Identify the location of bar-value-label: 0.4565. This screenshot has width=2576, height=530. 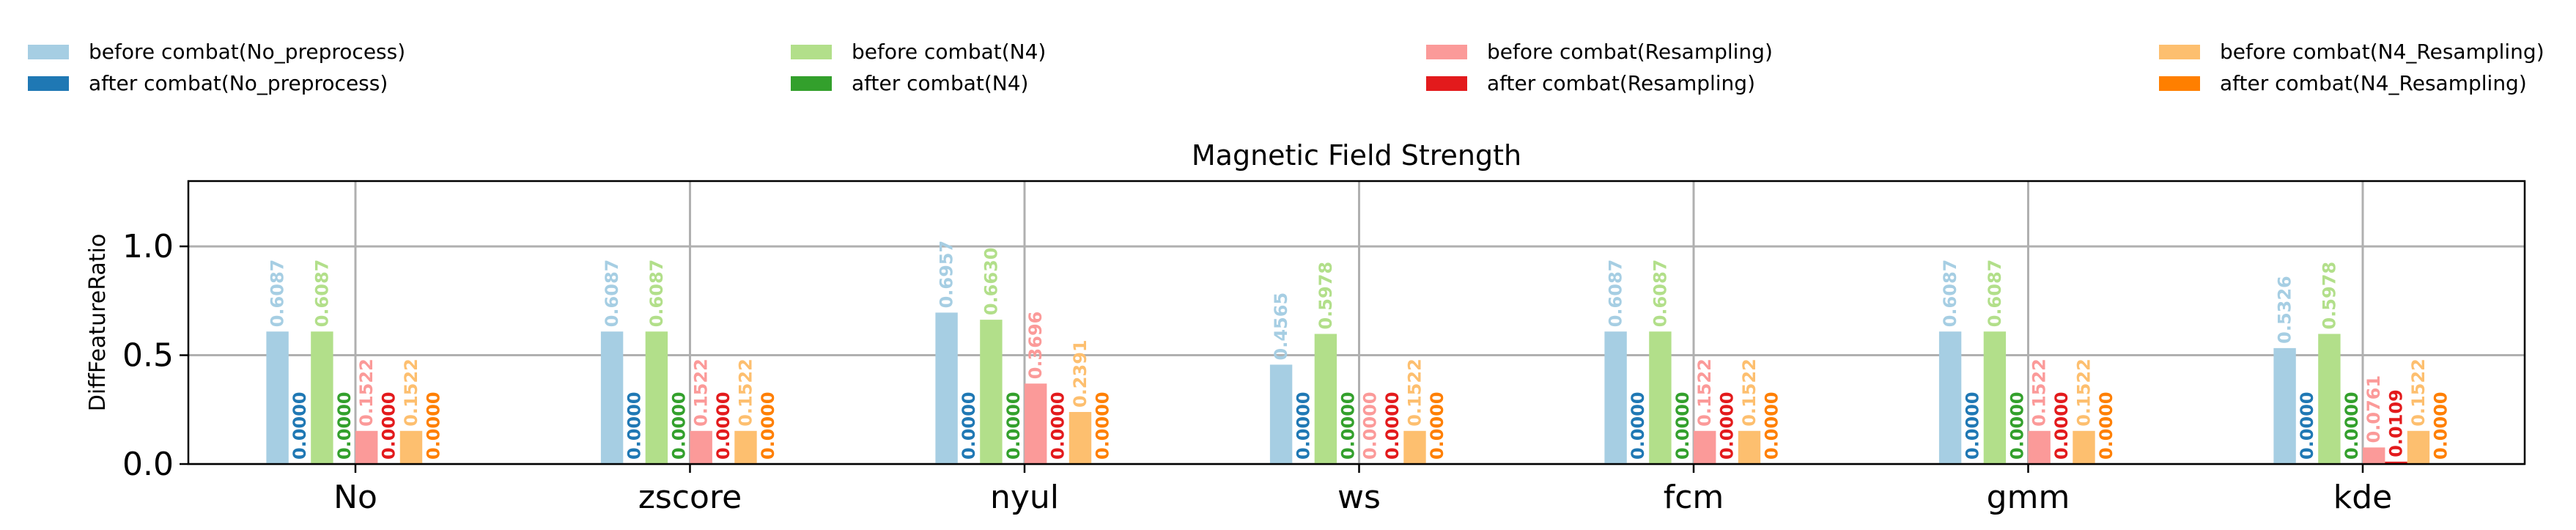
(1281, 326).